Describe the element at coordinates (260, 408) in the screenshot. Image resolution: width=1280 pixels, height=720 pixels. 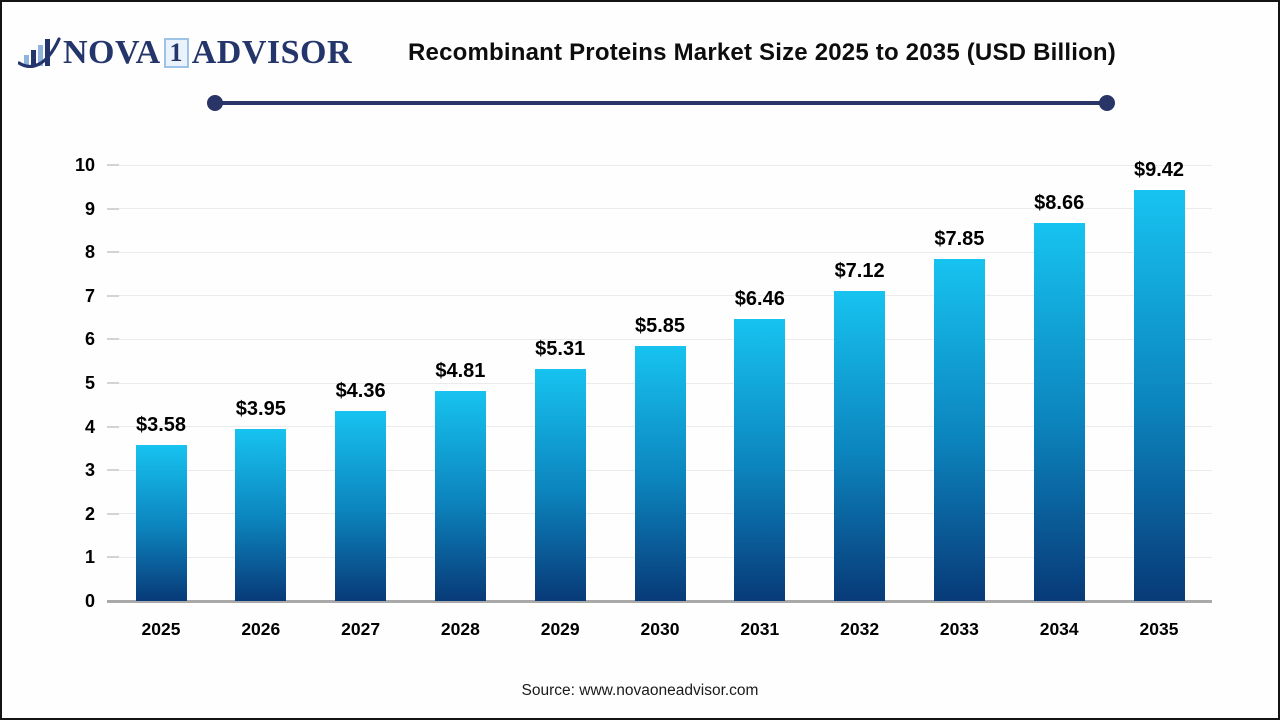
I see `bar-value-label: $3.95` at that location.